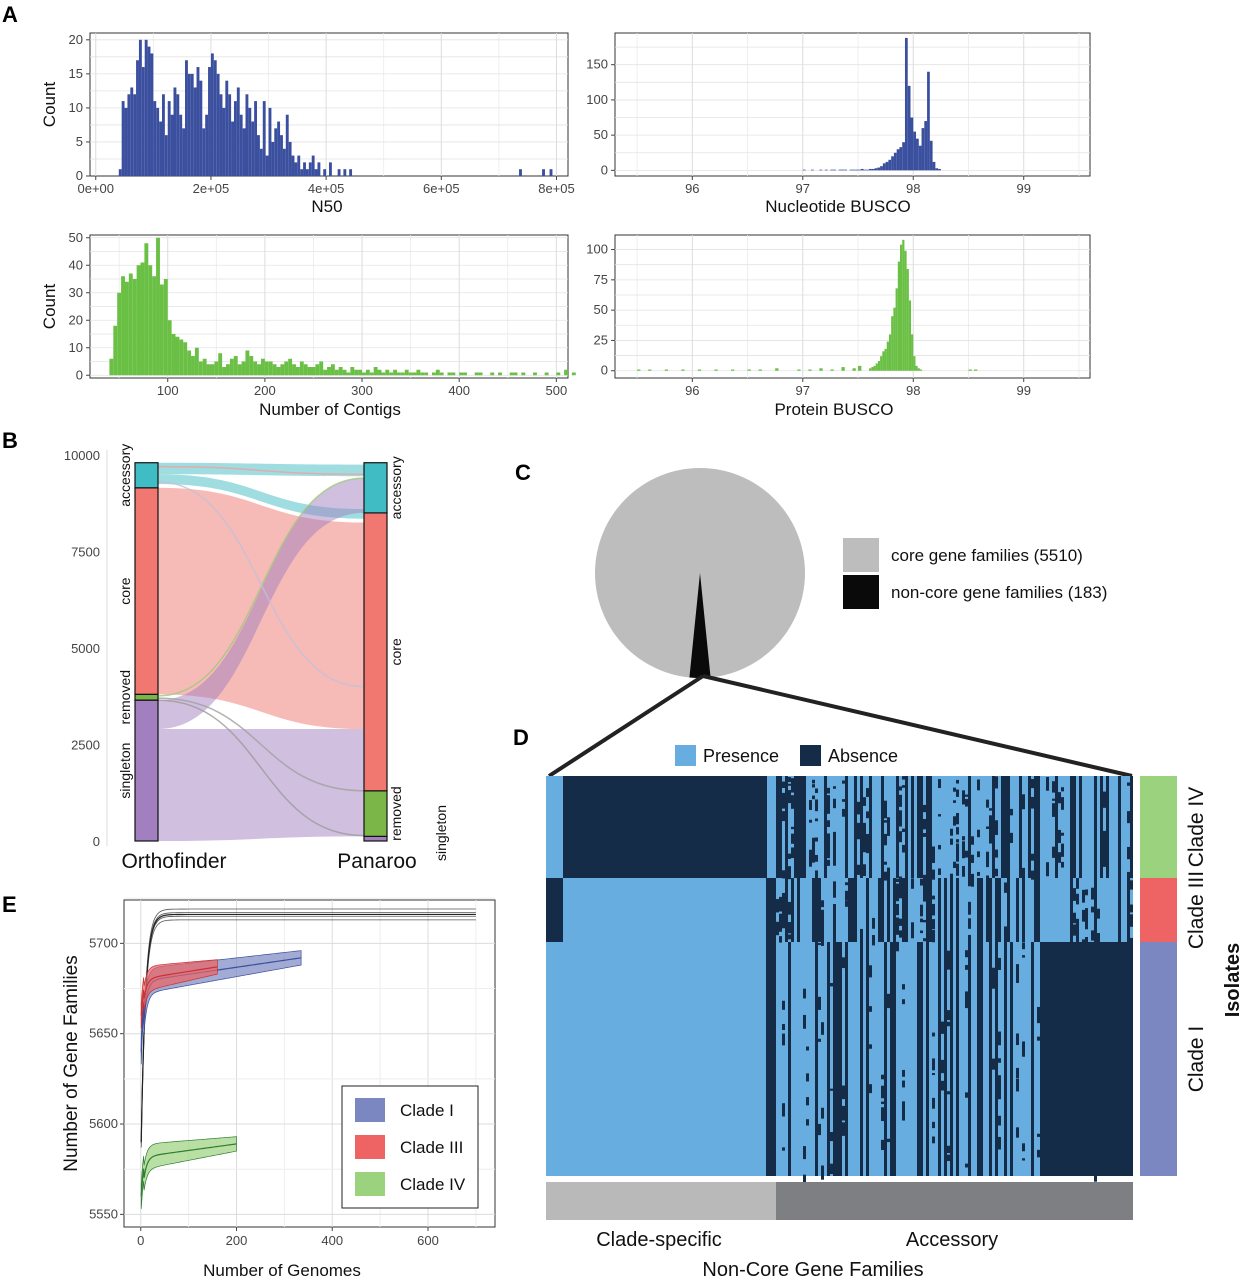 The height and width of the screenshot is (1280, 1244). Describe the element at coordinates (1196, 910) in the screenshot. I see `row-group-label: Clade III` at that location.